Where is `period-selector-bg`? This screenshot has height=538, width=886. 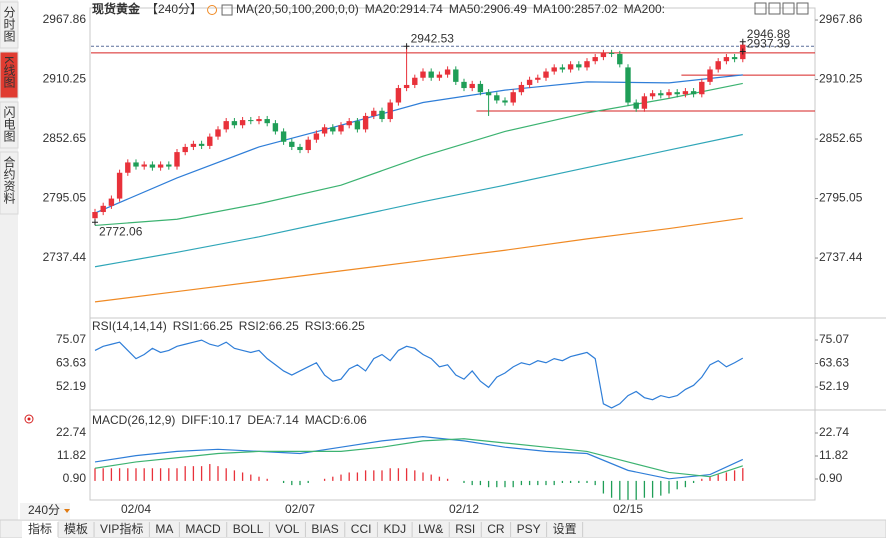
period-selector-bg is located at coordinates (45, 511).